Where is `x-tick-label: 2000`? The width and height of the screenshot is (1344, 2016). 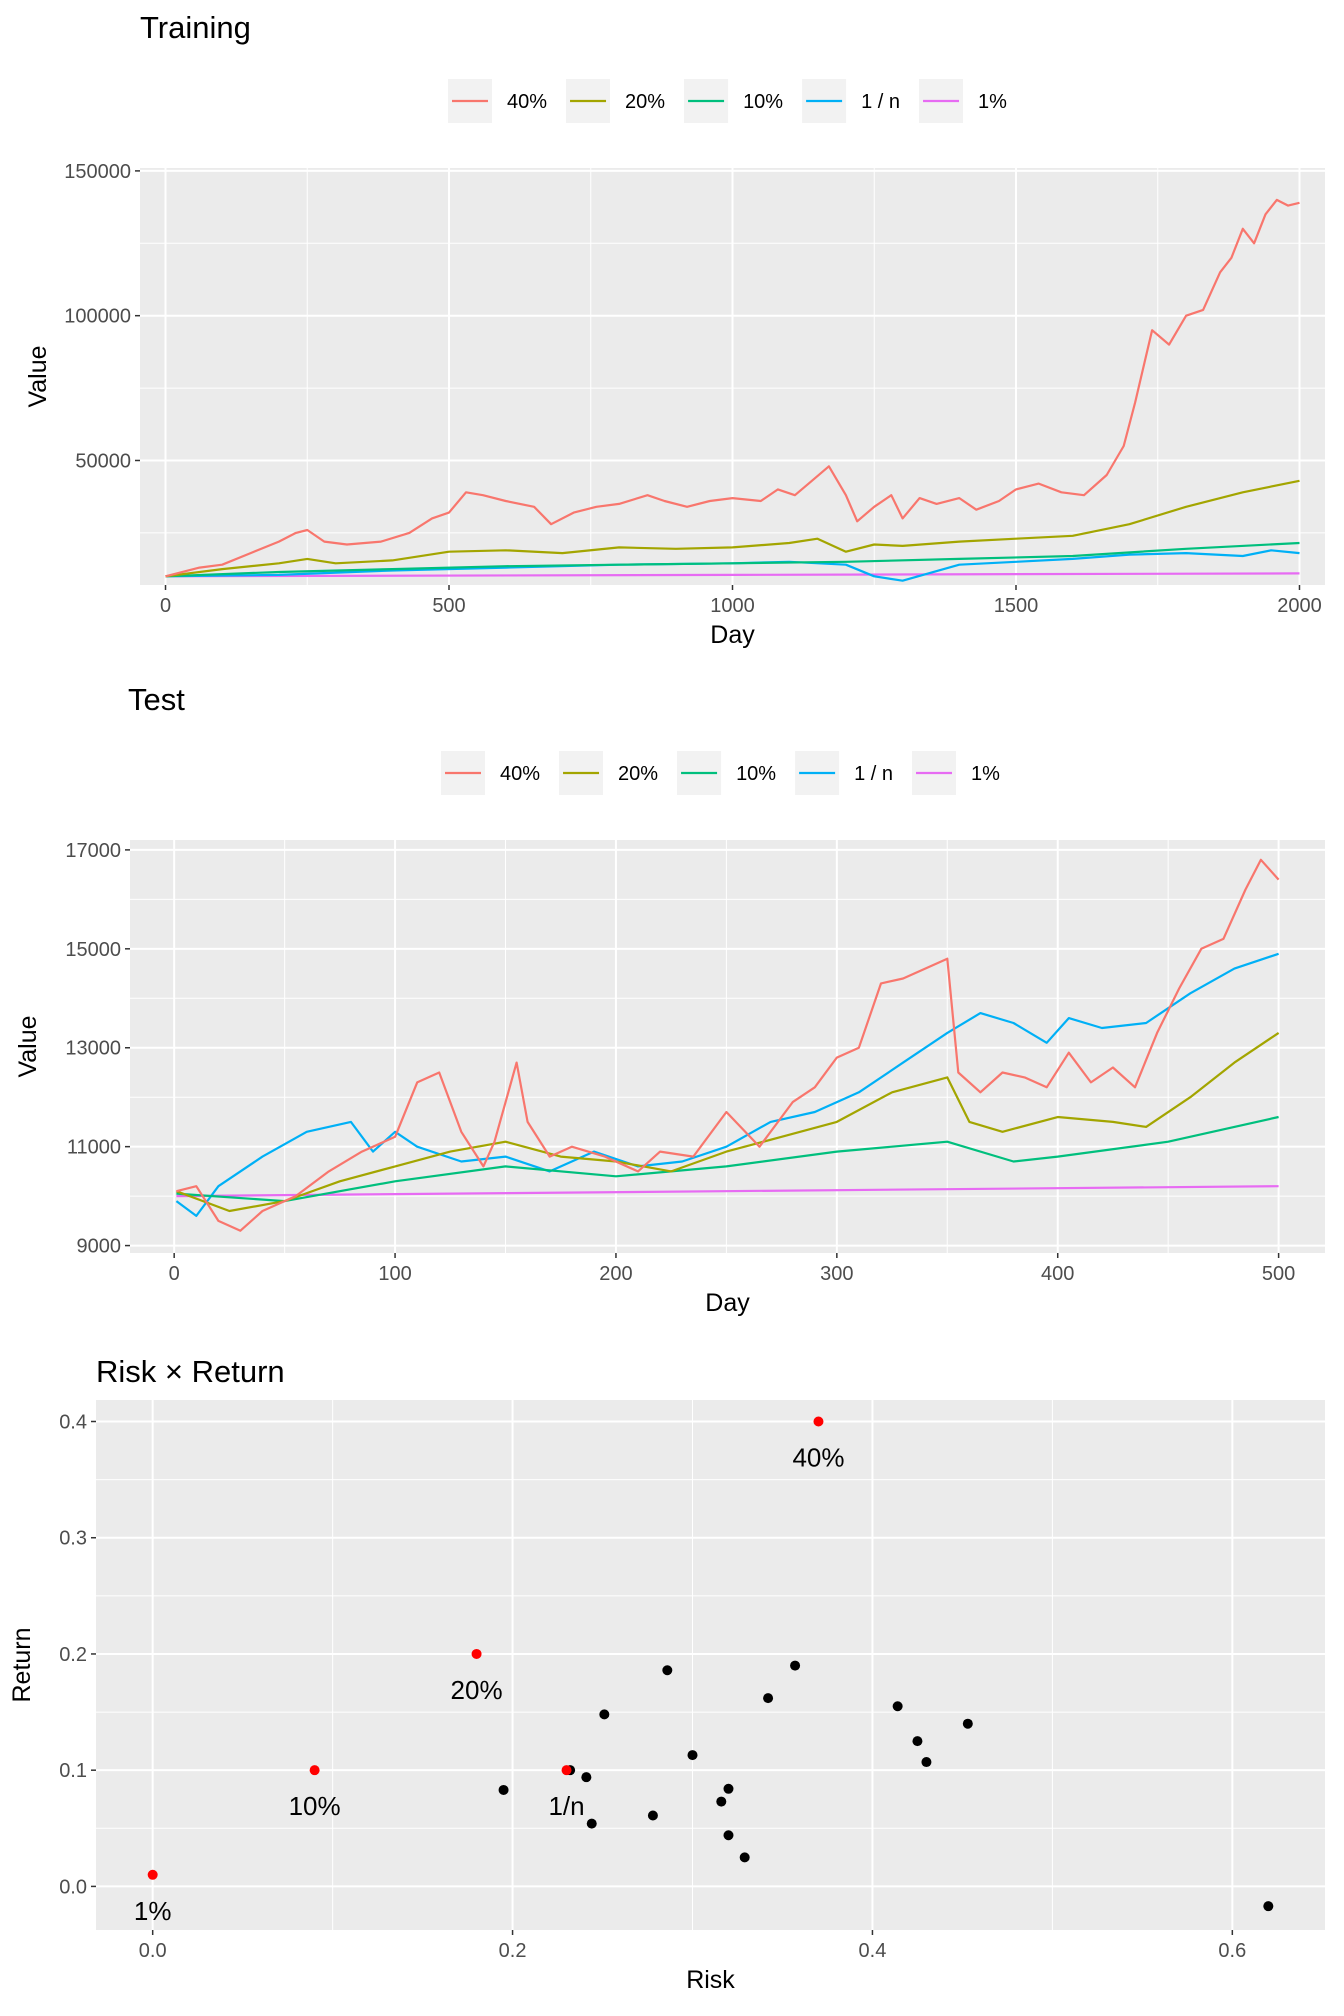 x-tick-label: 2000 is located at coordinates (1299, 606).